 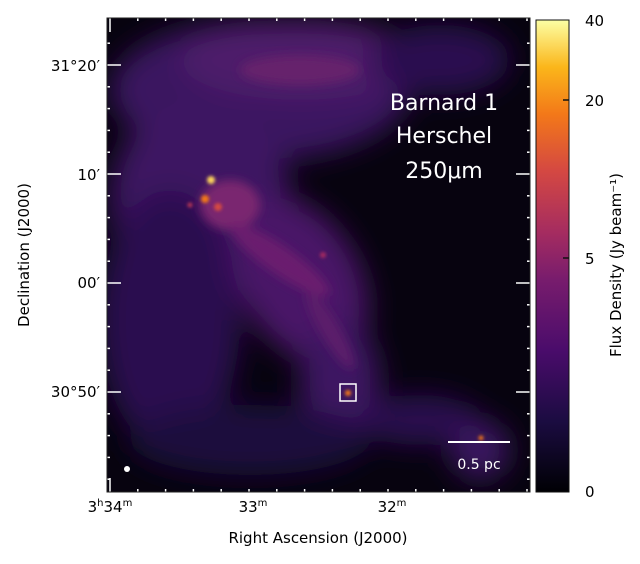 I want to click on title-line-1: Barnard 1, so click(x=444, y=103).